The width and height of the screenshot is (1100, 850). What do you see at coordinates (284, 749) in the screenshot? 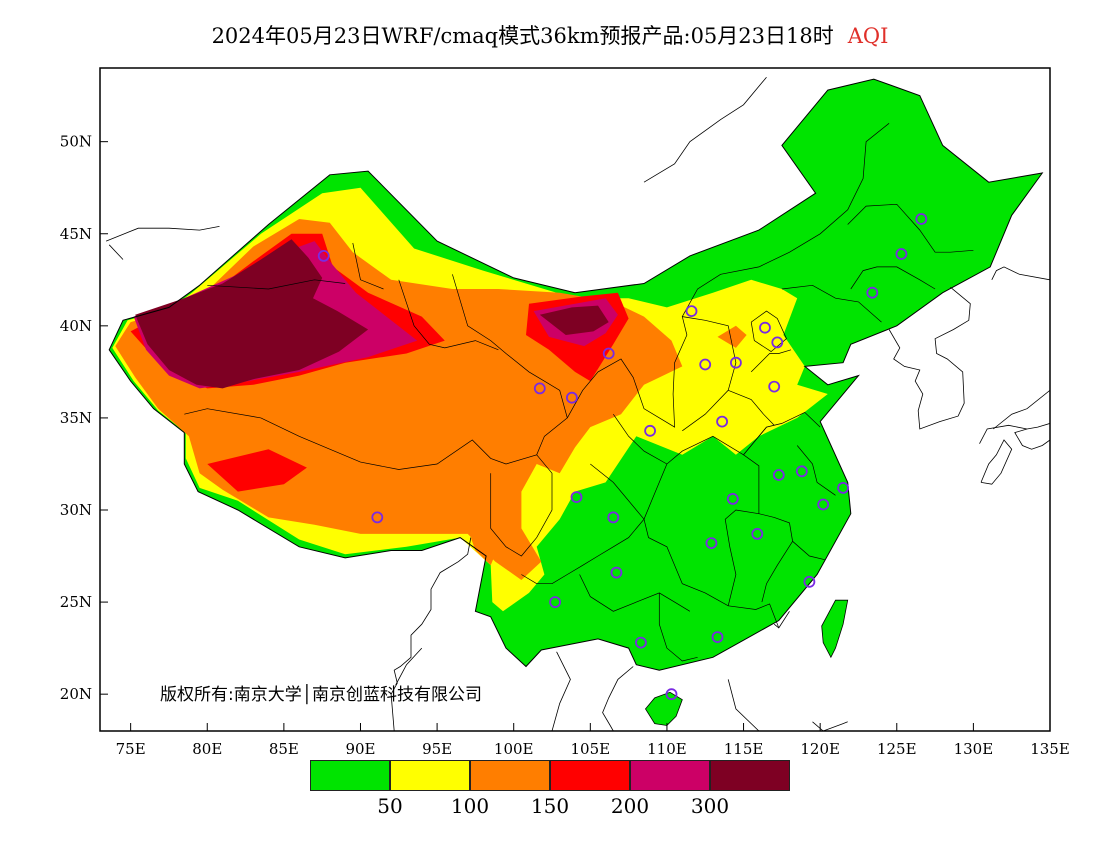
I see `x-tick-label: 85E` at bounding box center [284, 749].